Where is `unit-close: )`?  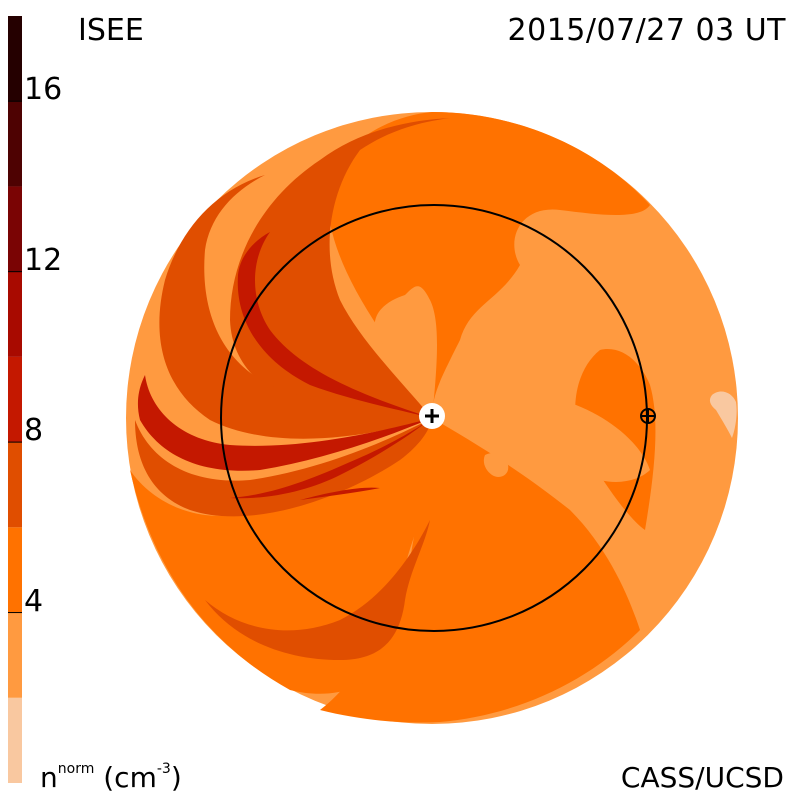 unit-close: ) is located at coordinates (176, 777).